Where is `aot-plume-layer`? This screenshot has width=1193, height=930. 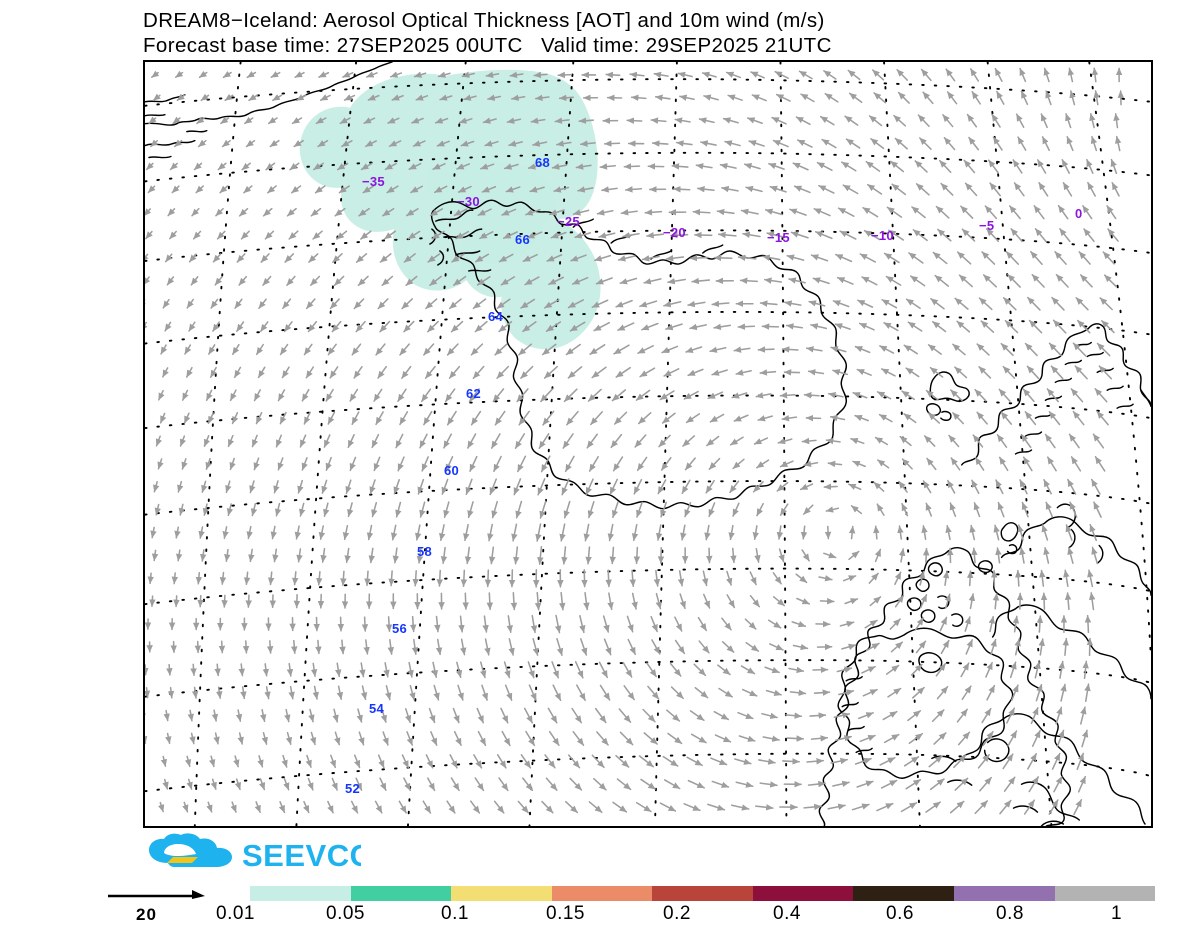 aot-plume-layer is located at coordinates (450, 209).